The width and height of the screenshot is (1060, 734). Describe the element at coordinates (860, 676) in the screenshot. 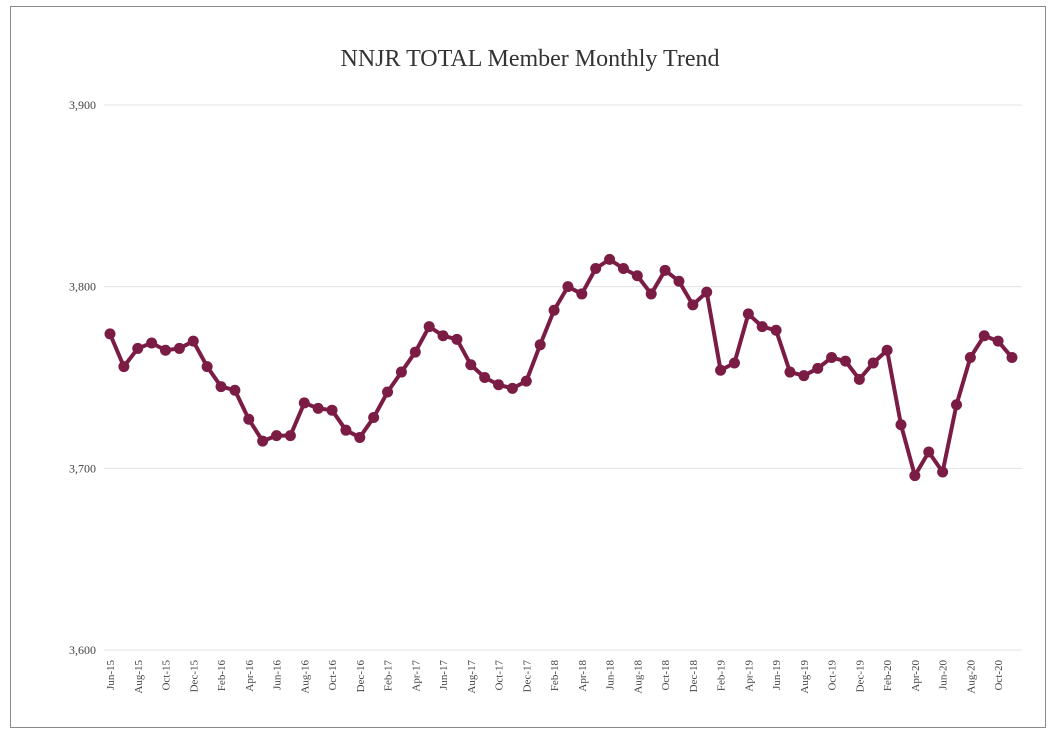

I see `x-tick-label: Dec-19` at that location.